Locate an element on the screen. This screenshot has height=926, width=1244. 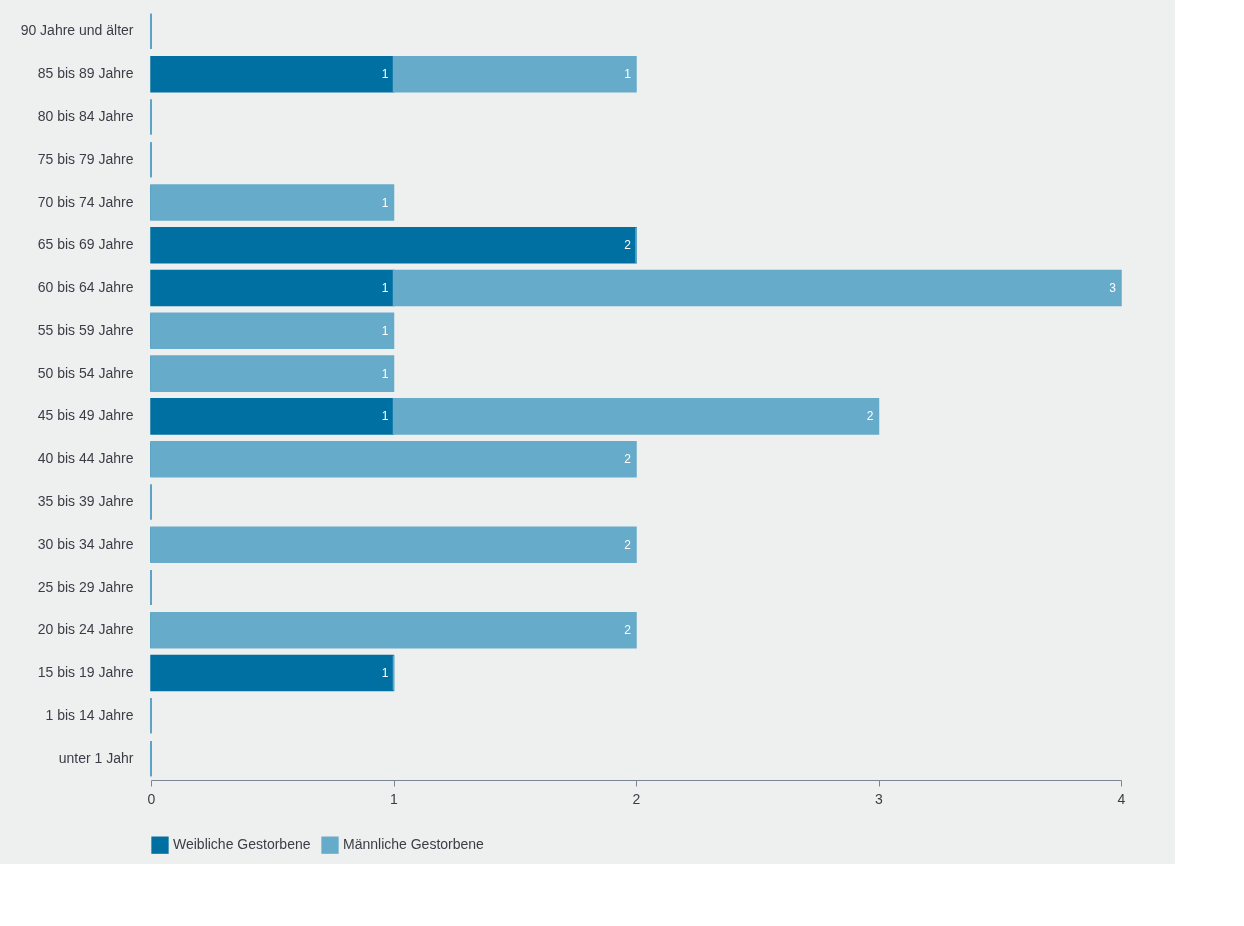
y-tick-label: 20 bis 24 Jahre is located at coordinates (85, 629).